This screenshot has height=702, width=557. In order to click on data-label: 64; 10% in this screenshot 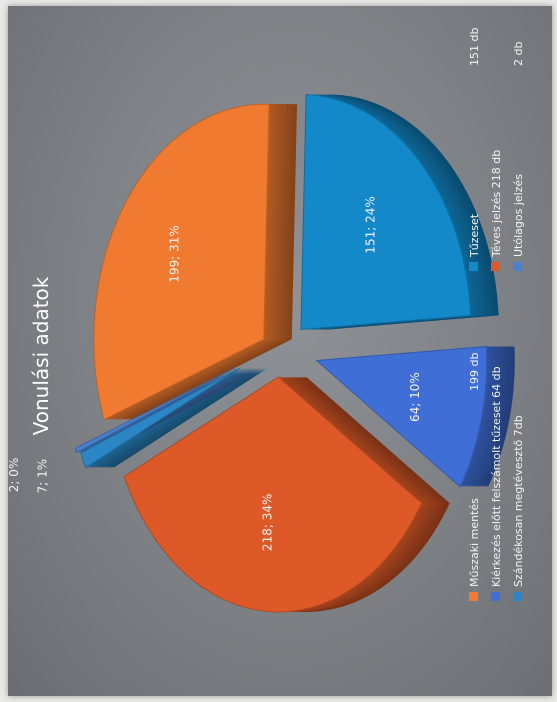, I will do `click(415, 397)`.